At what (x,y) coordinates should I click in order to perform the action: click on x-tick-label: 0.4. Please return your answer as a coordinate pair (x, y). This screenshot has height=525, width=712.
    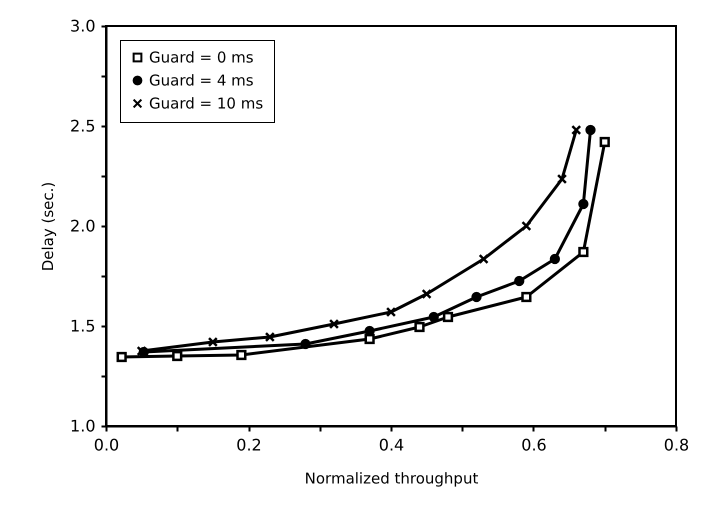
    Looking at the image, I should click on (391, 445).